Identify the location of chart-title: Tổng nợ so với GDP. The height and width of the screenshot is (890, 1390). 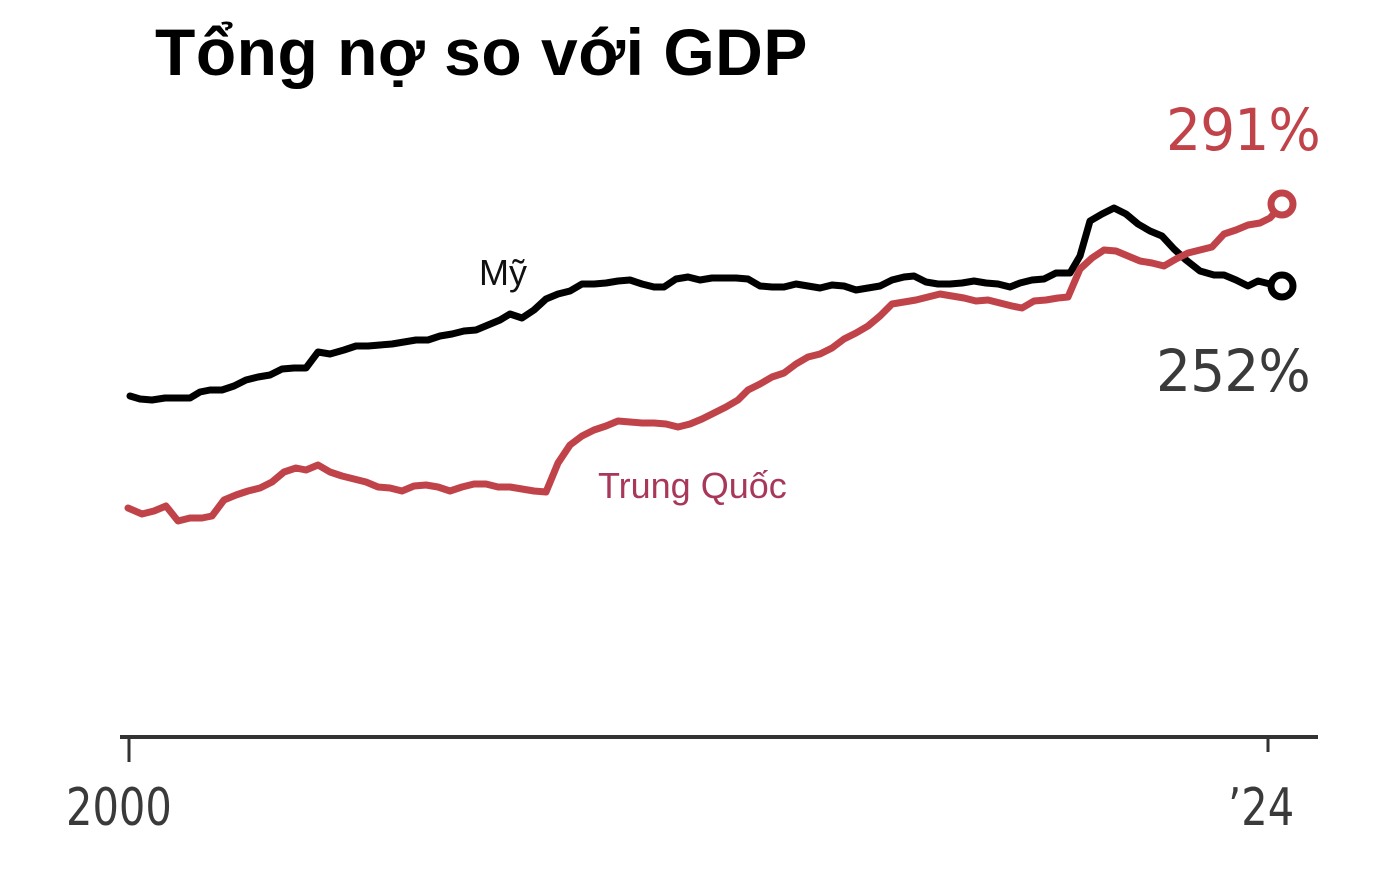
(481, 52).